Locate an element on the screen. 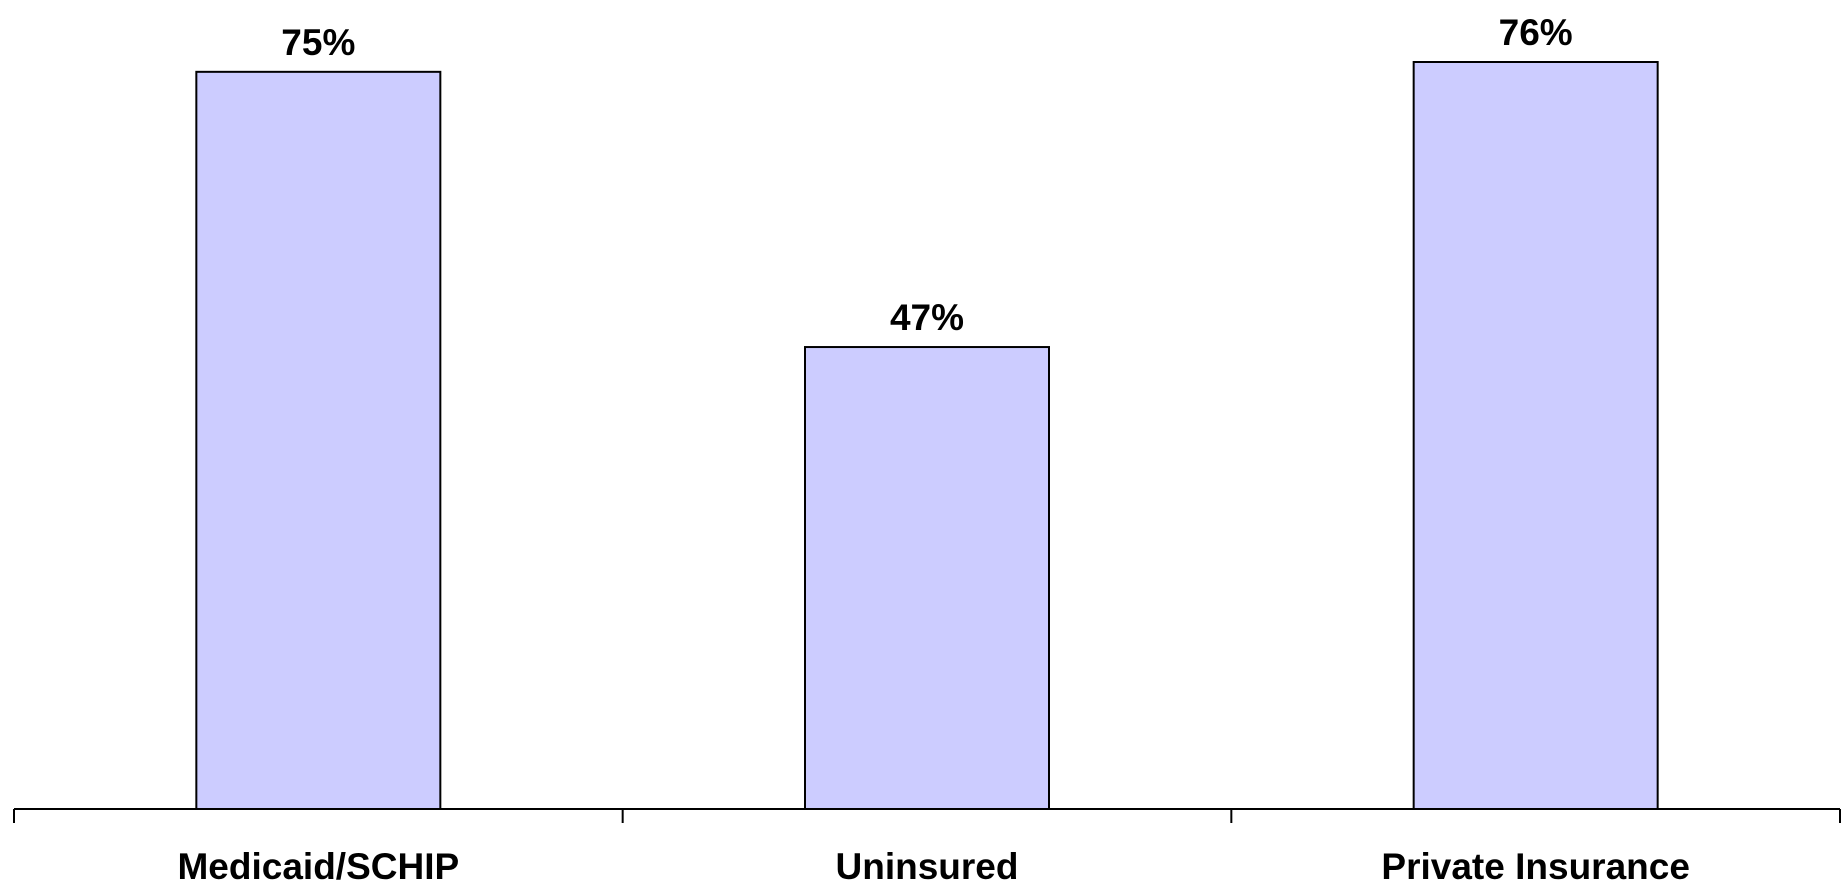 The image size is (1845, 882). category-label: Medicaid/SCHIP is located at coordinates (318, 864).